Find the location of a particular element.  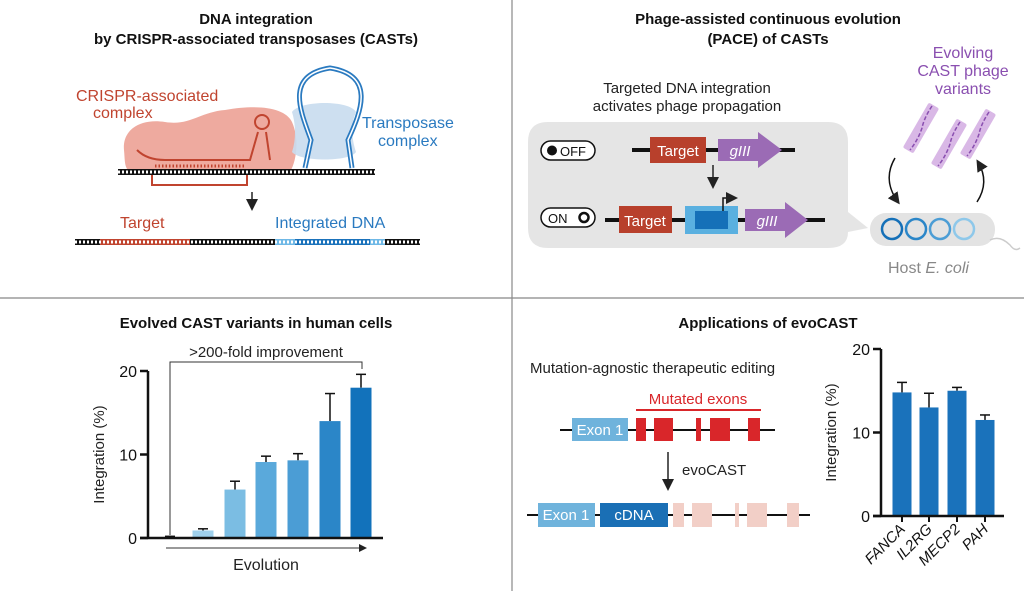

editing-subtitle: Mutation-agnostic therapeutic editing is located at coordinates (652, 368).